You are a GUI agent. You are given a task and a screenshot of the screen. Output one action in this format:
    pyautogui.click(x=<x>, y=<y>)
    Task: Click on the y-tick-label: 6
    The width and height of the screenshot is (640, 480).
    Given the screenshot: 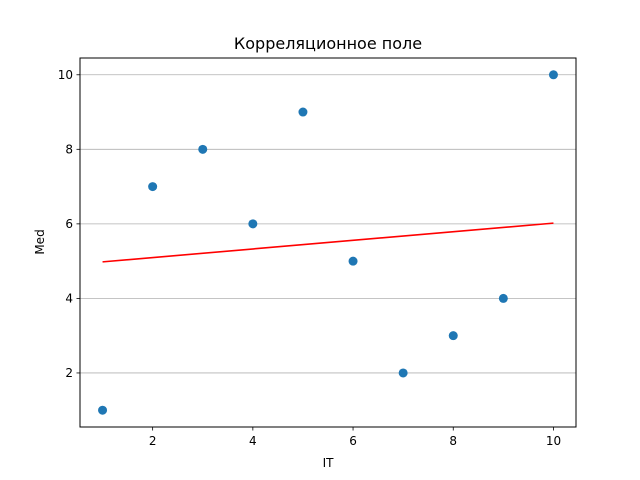 What is the action you would take?
    pyautogui.click(x=69, y=224)
    